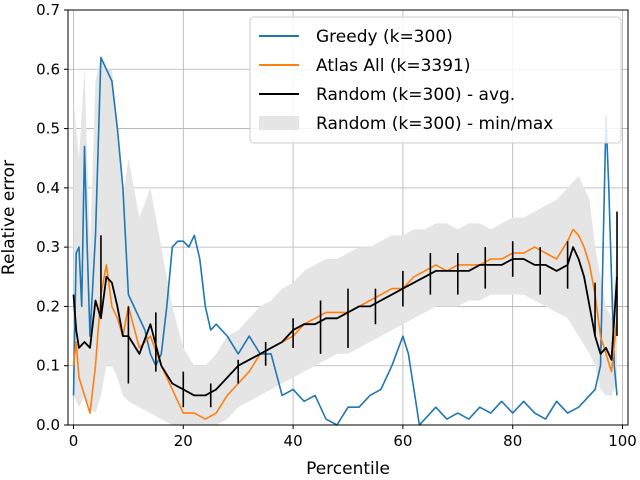 The height and width of the screenshot is (480, 640). Describe the element at coordinates (293, 441) in the screenshot. I see `x-tick-label: 40` at that location.